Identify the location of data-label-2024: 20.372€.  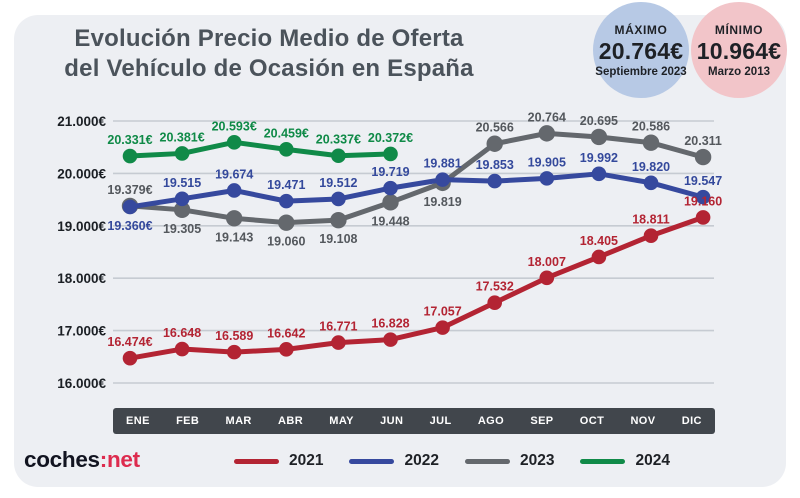
(390, 138).